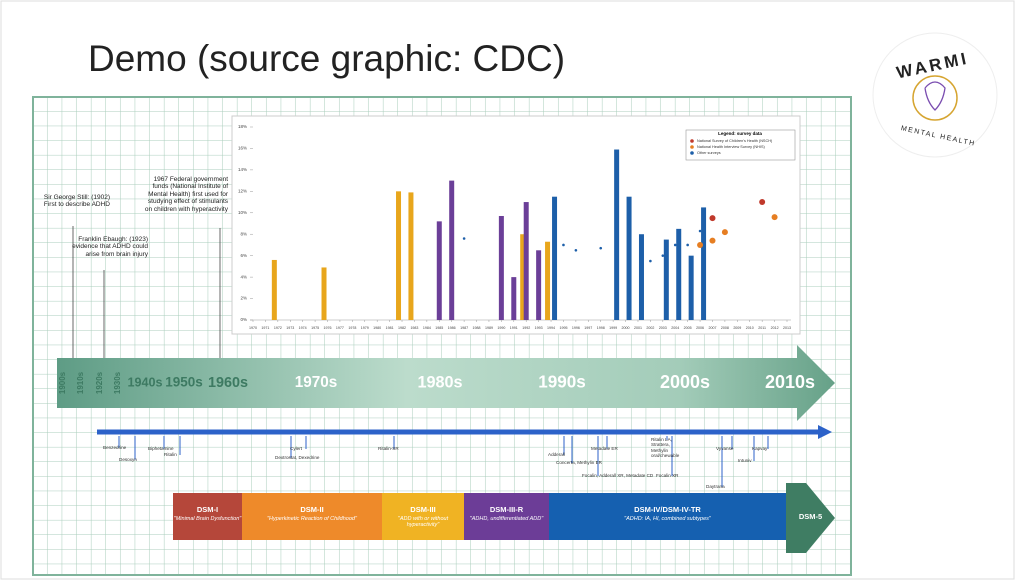  What do you see at coordinates (935, 98) in the screenshot?
I see `logo-mark` at bounding box center [935, 98].